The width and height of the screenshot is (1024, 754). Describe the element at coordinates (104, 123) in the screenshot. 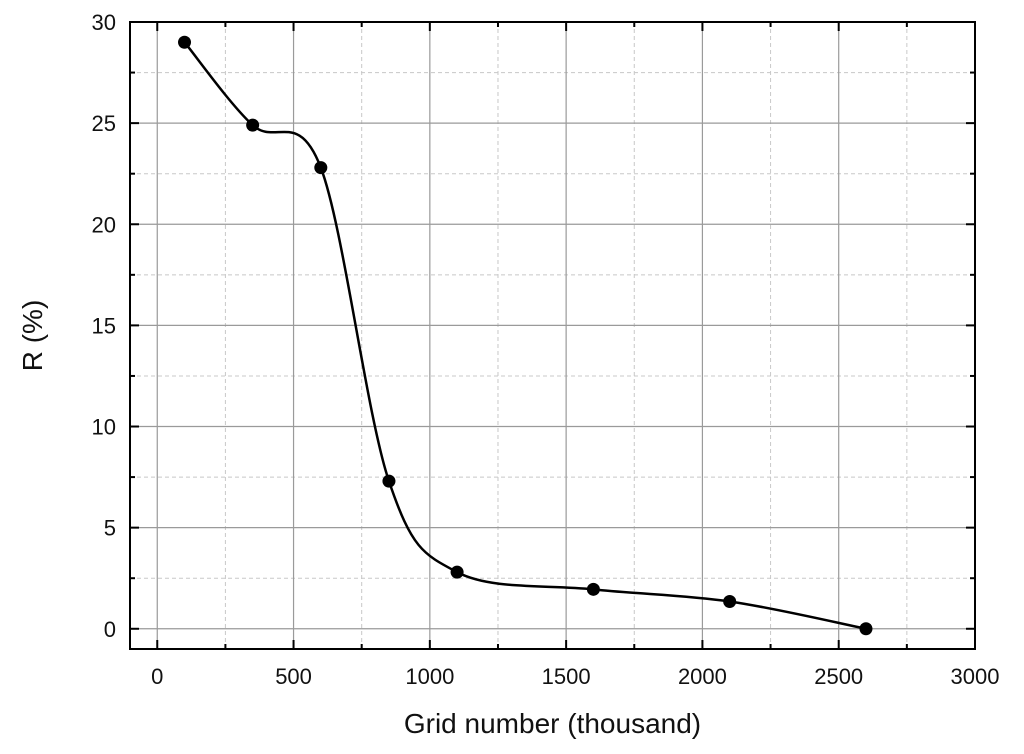

I see `y-tick-label-5: 25` at that location.